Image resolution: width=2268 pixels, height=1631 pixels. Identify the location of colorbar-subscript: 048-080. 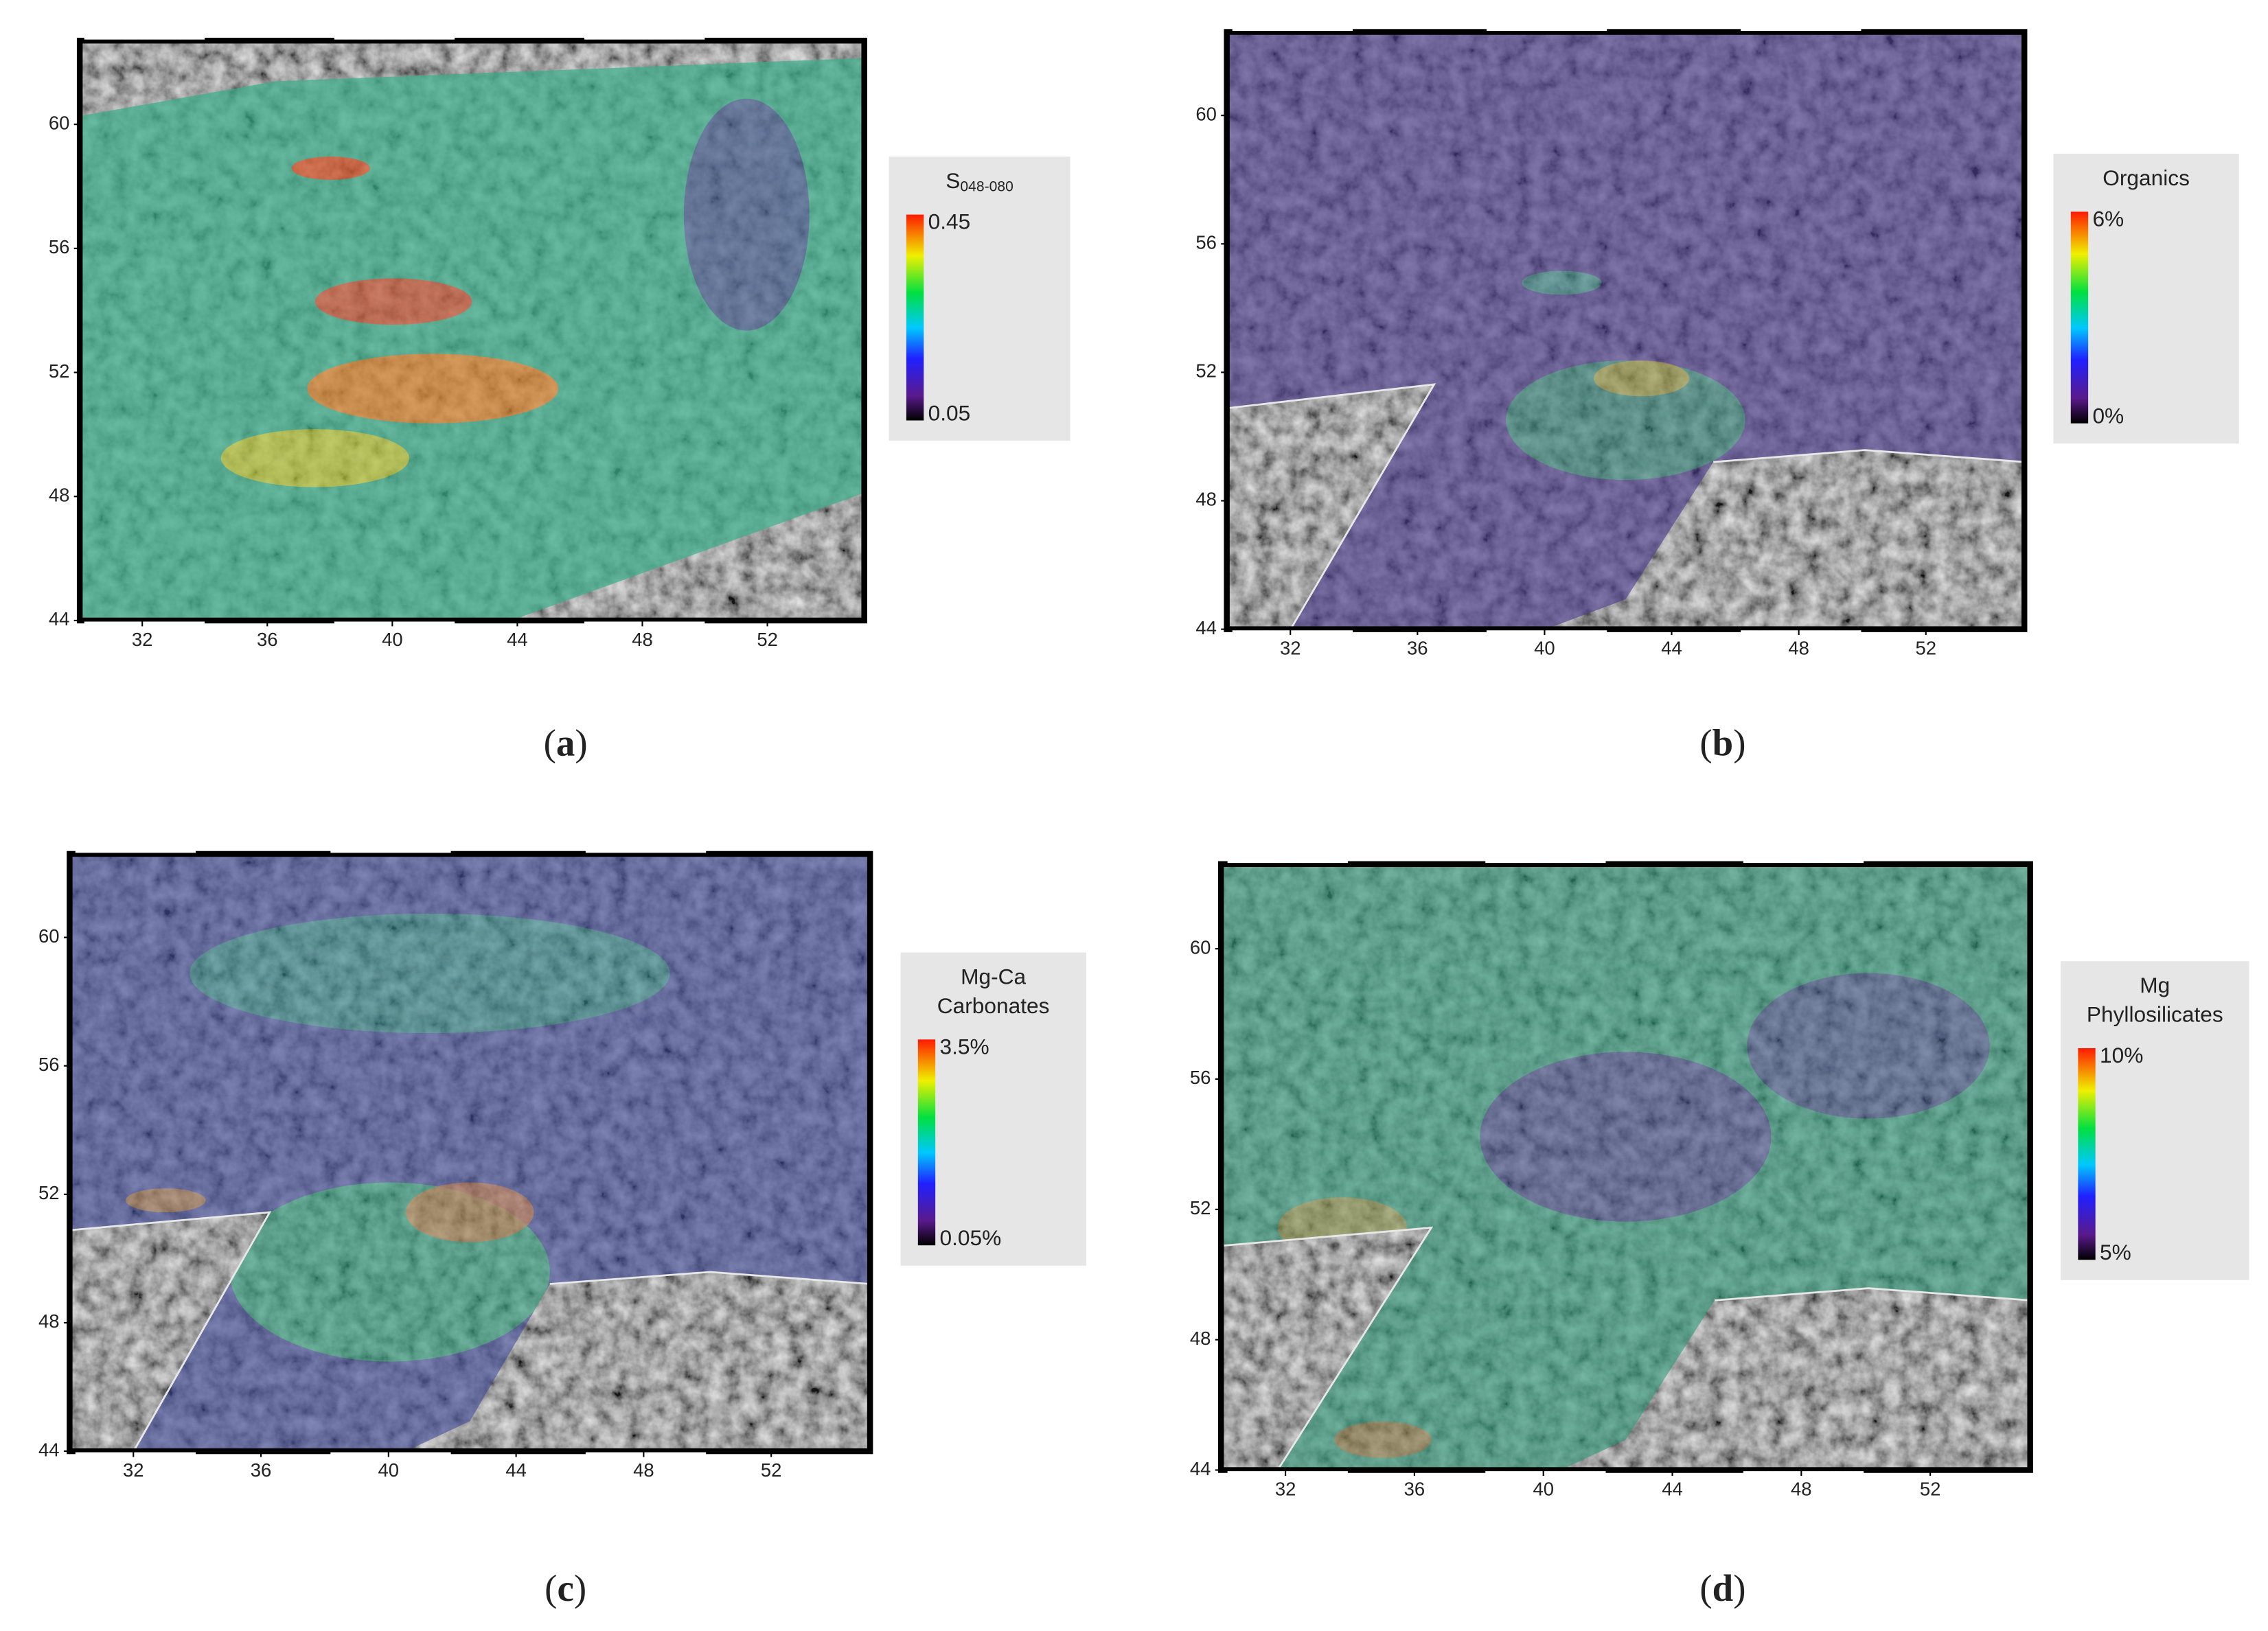
(986, 186).